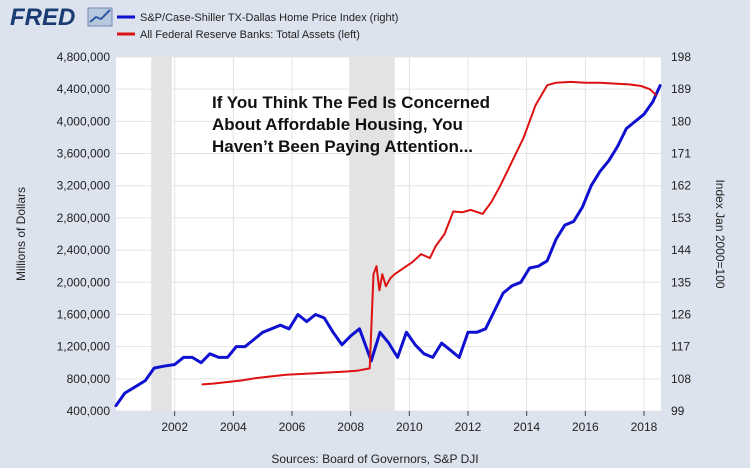  Describe the element at coordinates (681, 314) in the screenshot. I see `right-tick-label: 126` at that location.